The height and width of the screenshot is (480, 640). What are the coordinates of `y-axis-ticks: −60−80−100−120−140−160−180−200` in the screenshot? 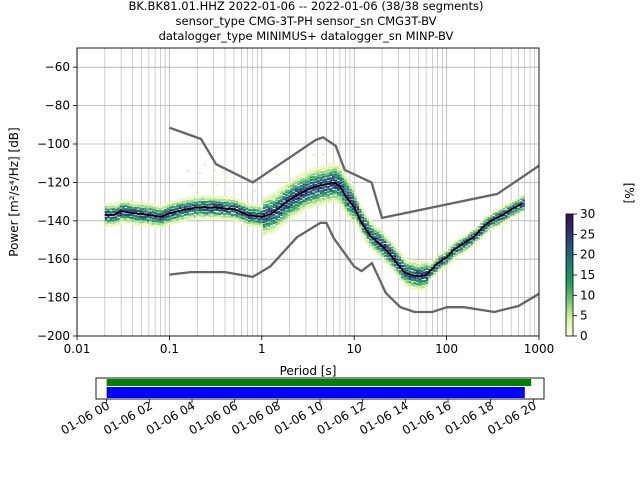 It's located at (57, 201).